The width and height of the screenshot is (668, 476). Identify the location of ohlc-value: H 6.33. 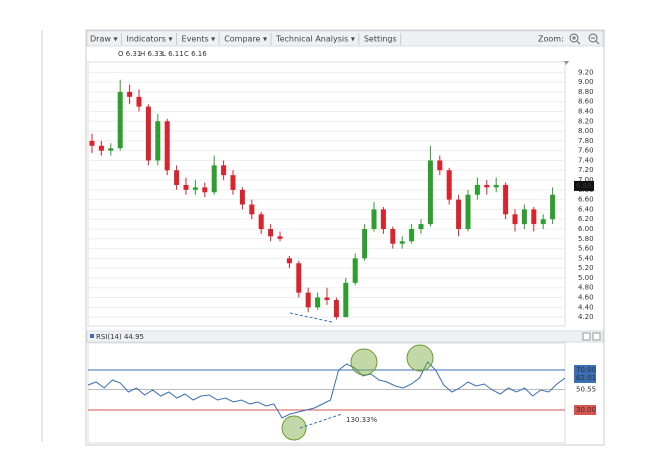
(151, 54).